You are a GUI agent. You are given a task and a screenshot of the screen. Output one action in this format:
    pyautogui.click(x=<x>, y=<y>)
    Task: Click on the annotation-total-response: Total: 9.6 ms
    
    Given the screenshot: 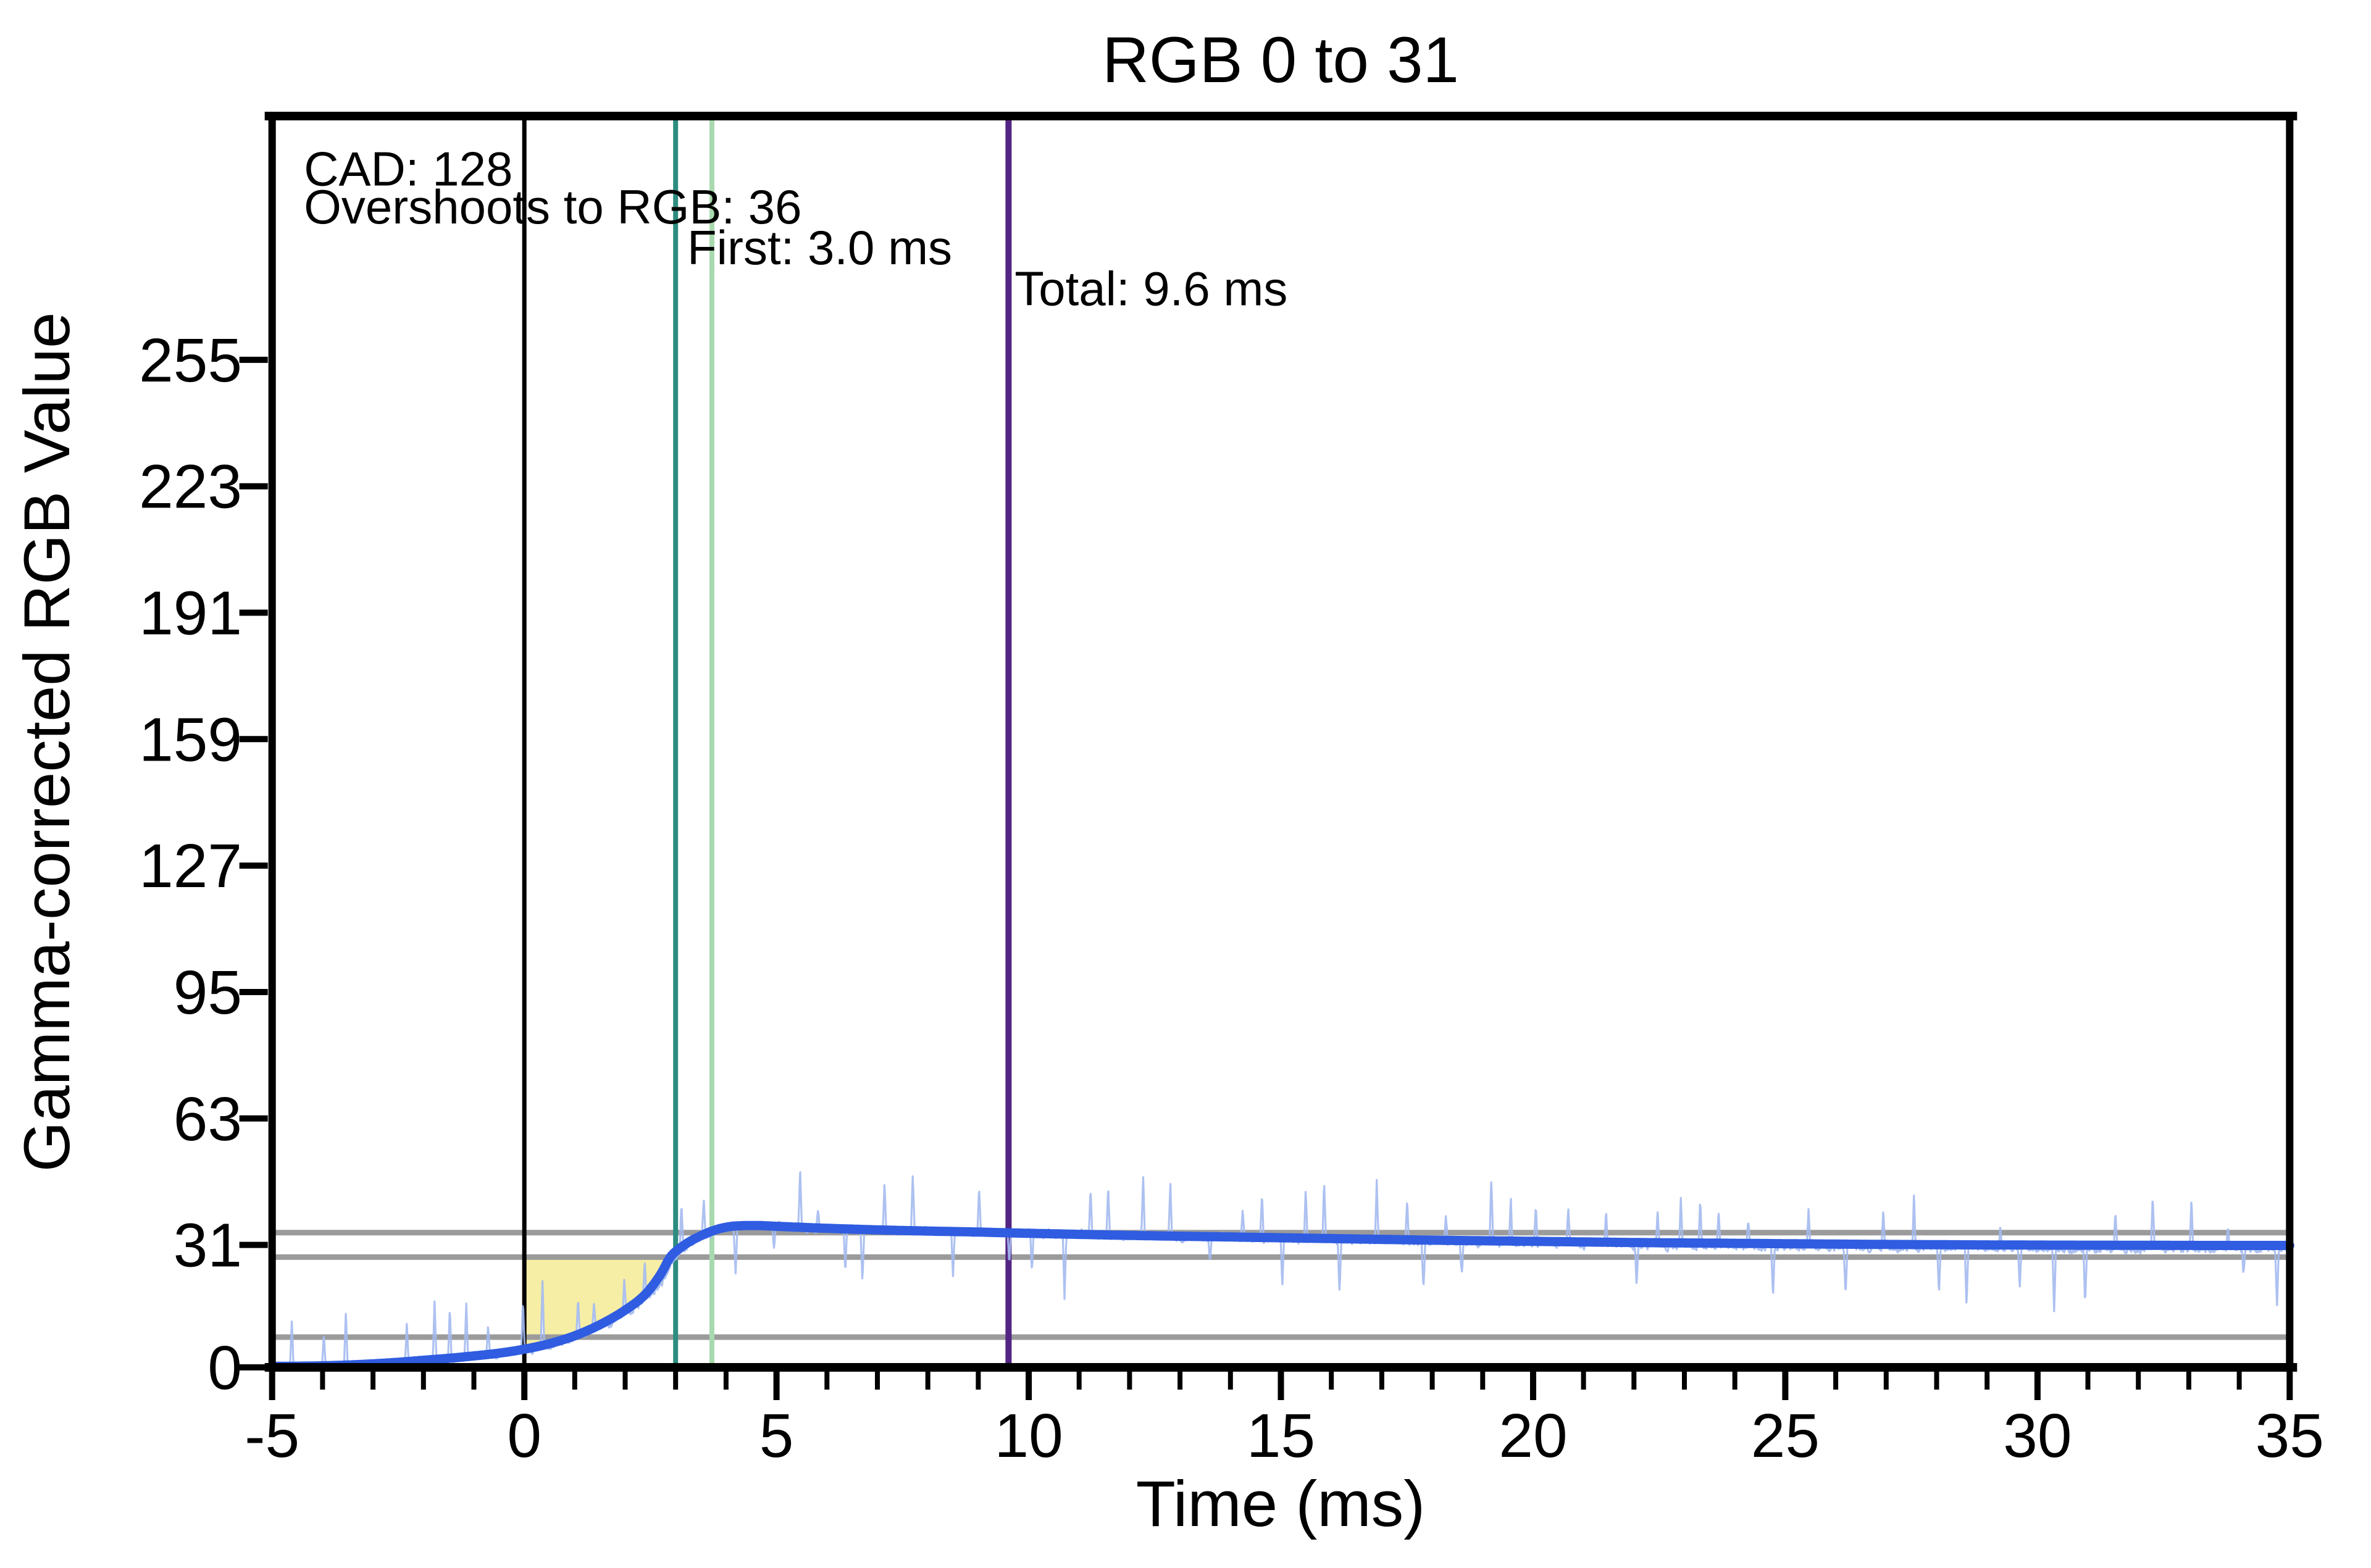 What is the action you would take?
    pyautogui.click(x=1150, y=289)
    